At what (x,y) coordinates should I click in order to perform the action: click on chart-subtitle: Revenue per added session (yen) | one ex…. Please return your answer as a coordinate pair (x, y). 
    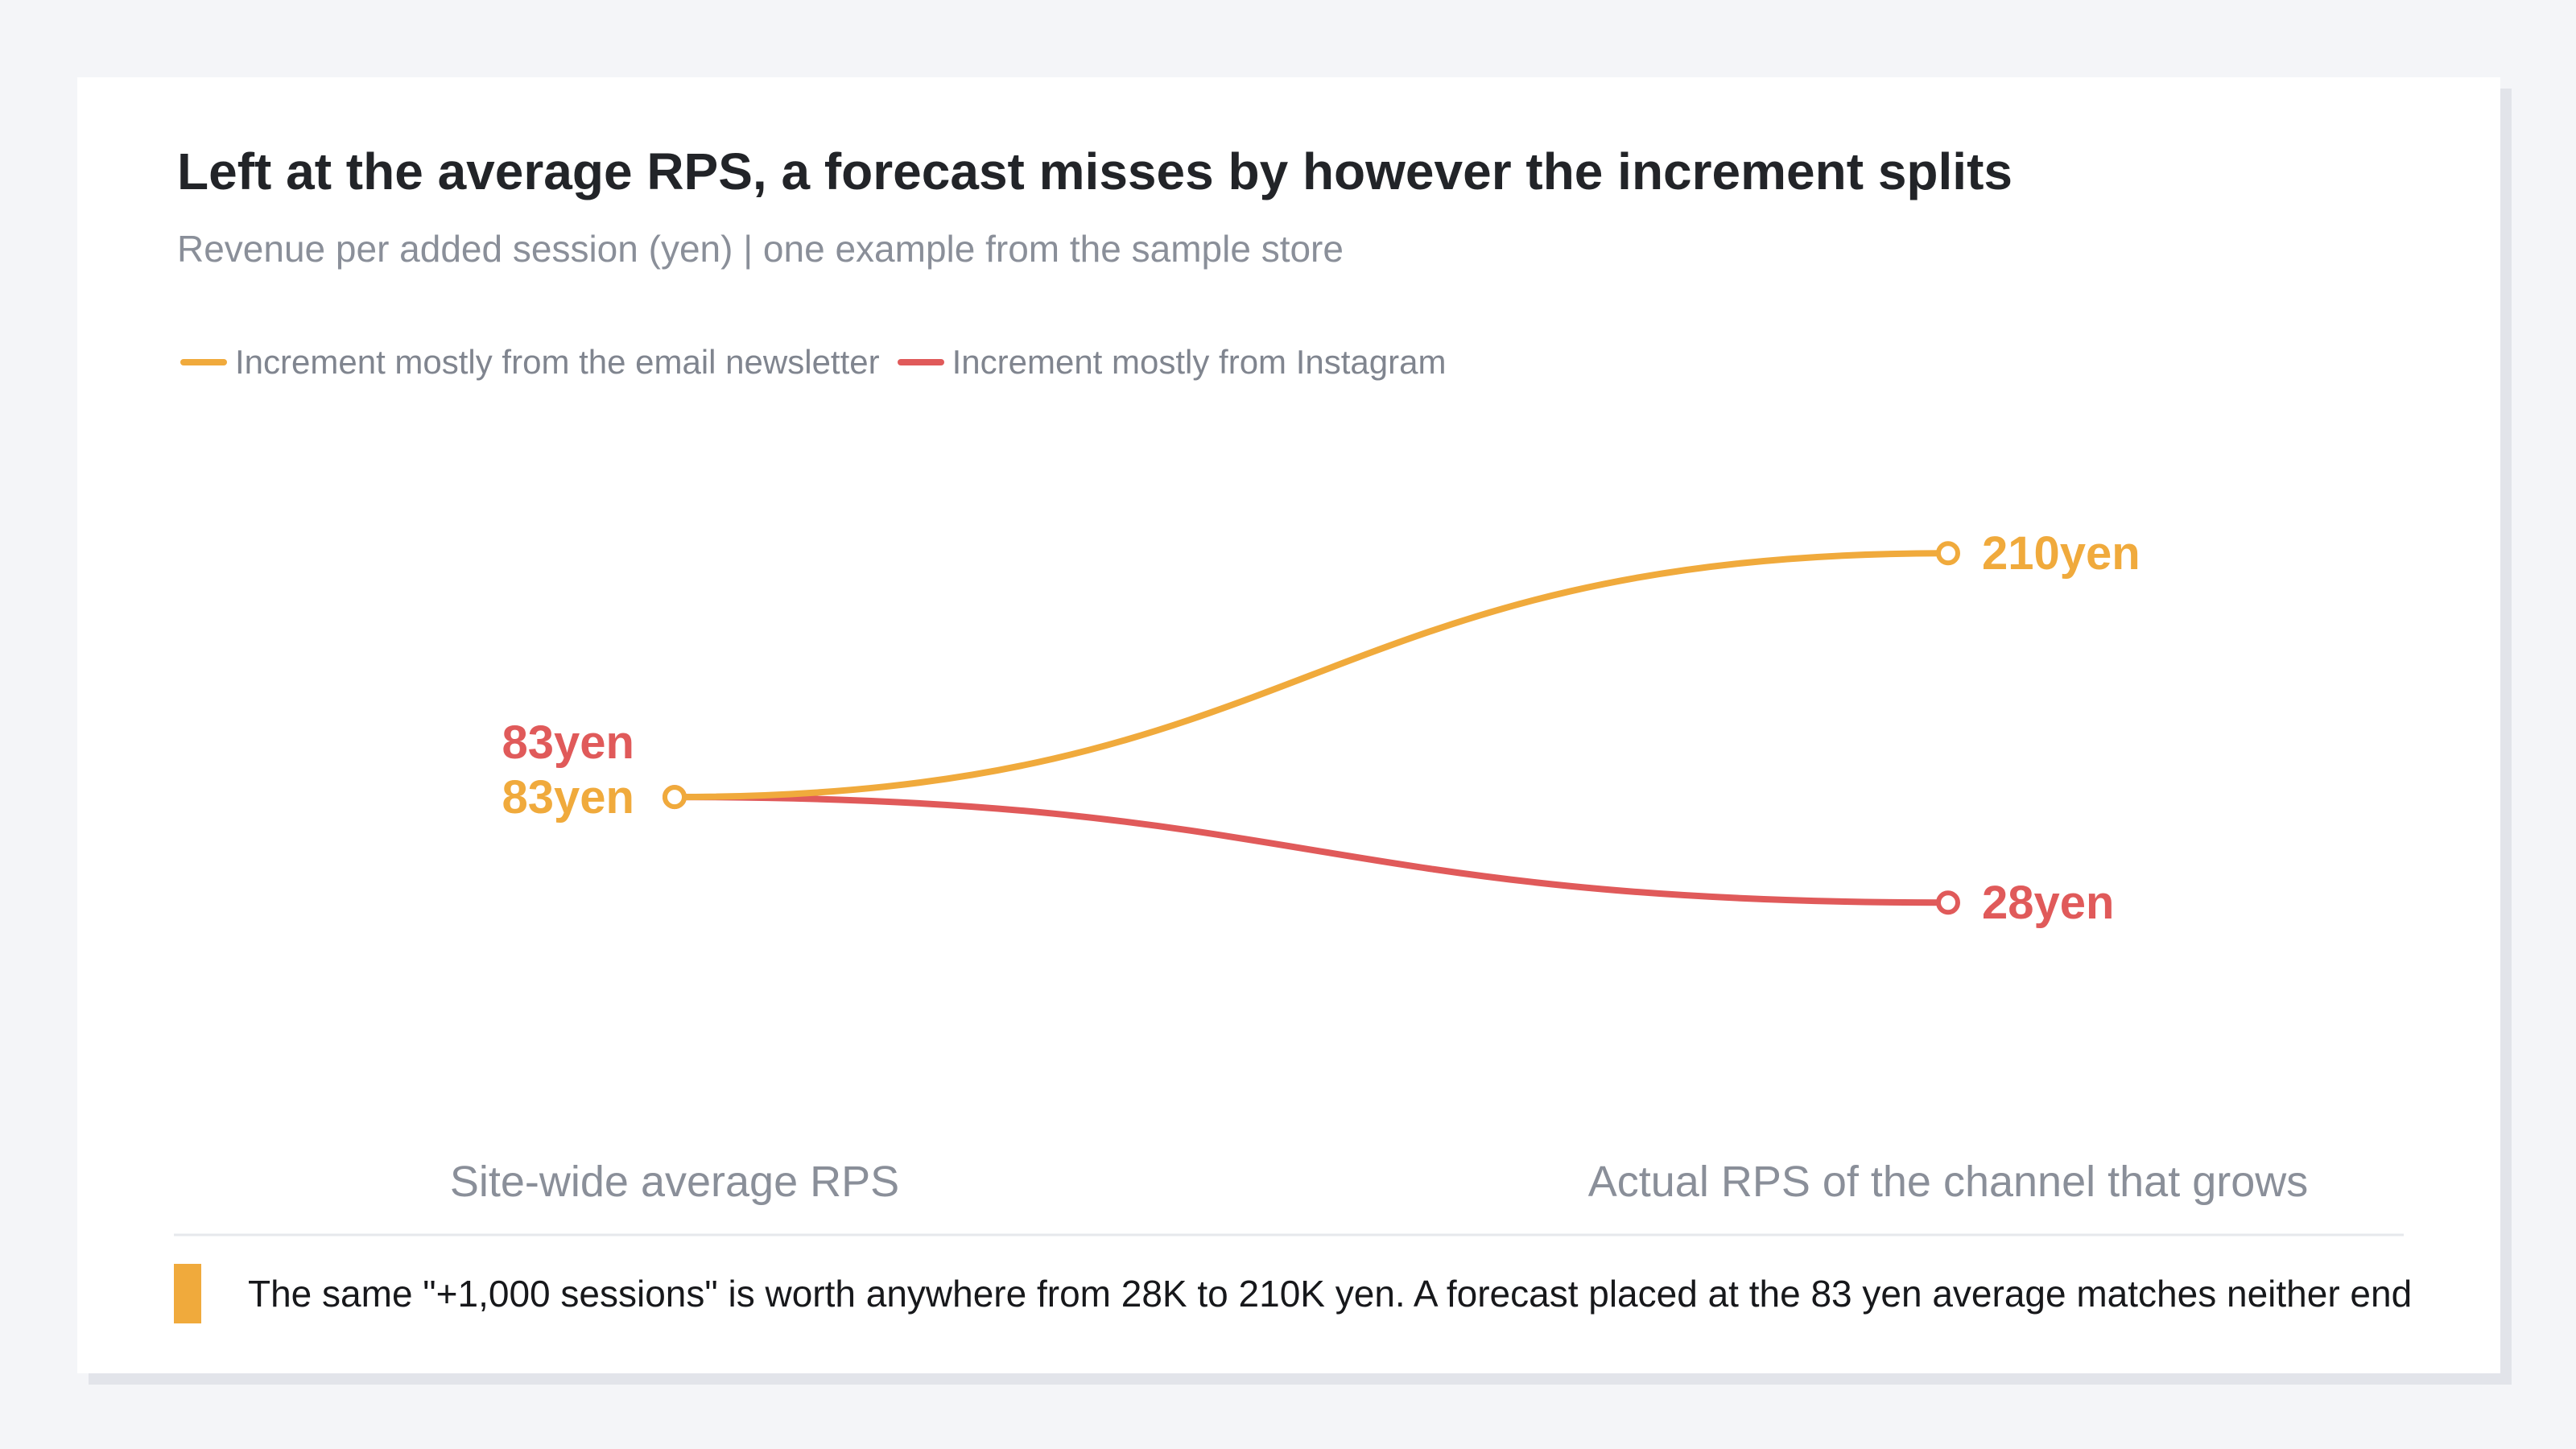
    Looking at the image, I should click on (760, 249).